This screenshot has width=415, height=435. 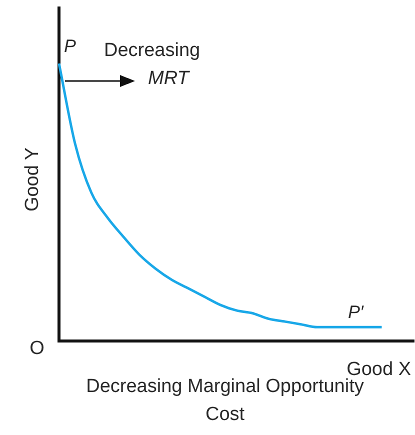 What do you see at coordinates (70, 46) in the screenshot?
I see `text: P` at bounding box center [70, 46].